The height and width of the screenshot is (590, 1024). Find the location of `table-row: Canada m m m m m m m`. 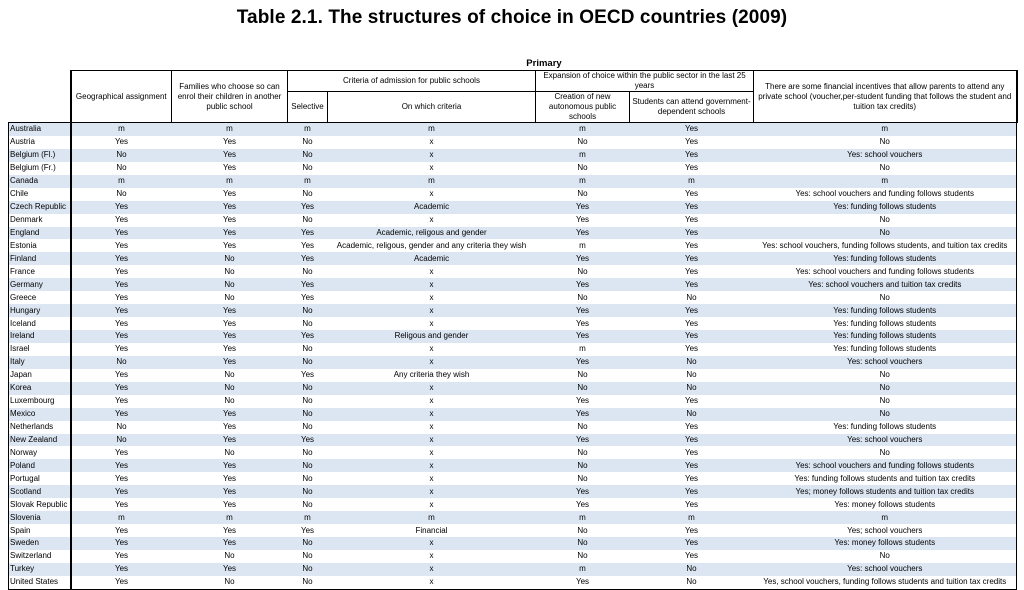

table-row: Canada m m m m m m m is located at coordinates (512, 181).